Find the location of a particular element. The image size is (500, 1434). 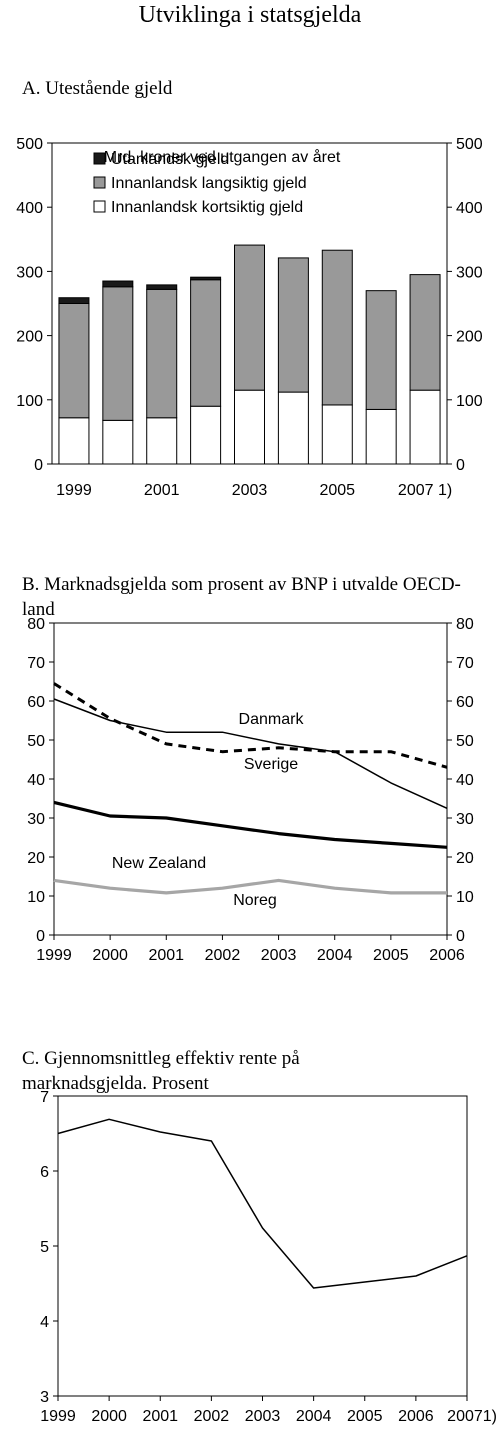

chart-a-y-right-tick-label: 400 is located at coordinates (469, 208).